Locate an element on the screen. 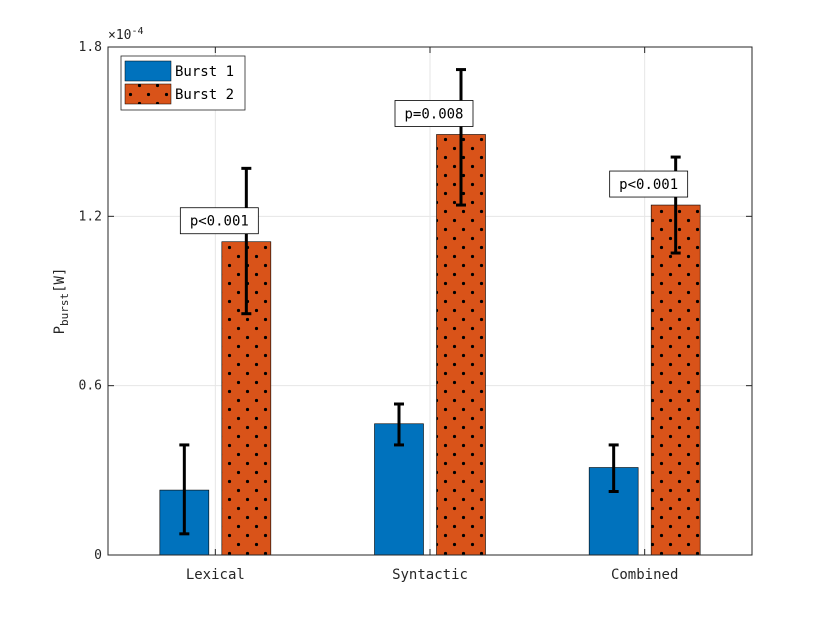  legend: Burst 1 Burst 2 is located at coordinates (183, 83).